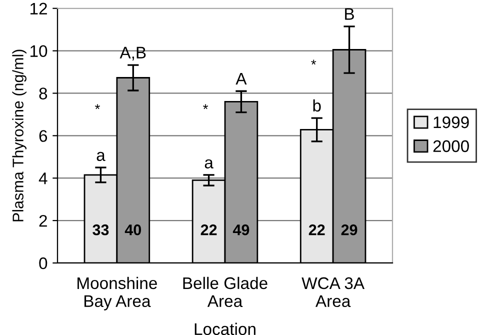  Describe the element at coordinates (451, 146) in the screenshot. I see `legend-label: 2000` at that location.